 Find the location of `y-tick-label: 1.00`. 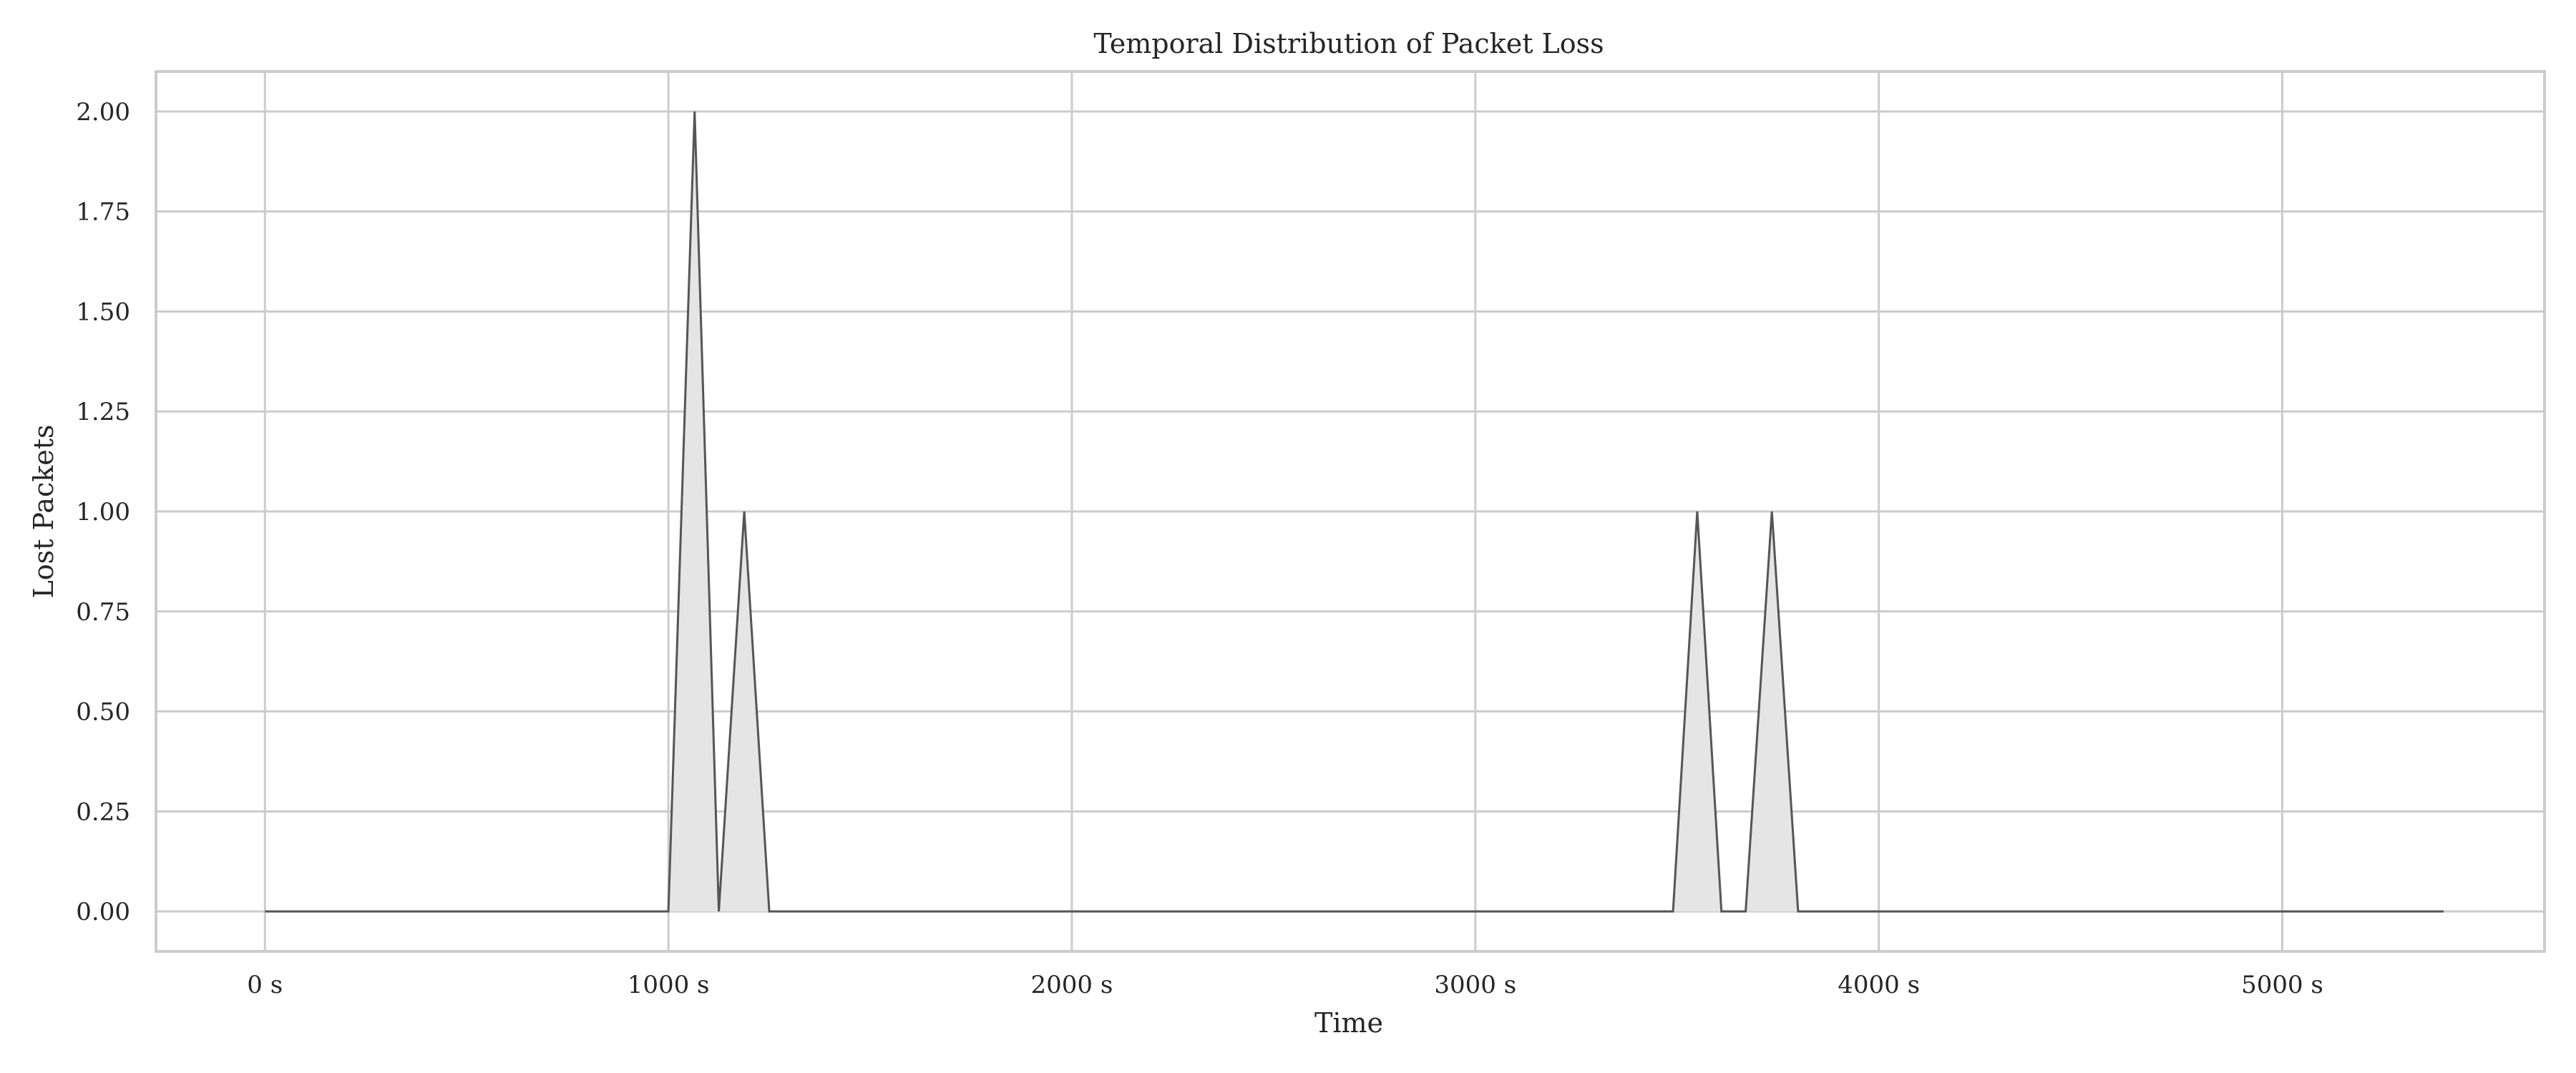

y-tick-label: 1.00 is located at coordinates (103, 512).